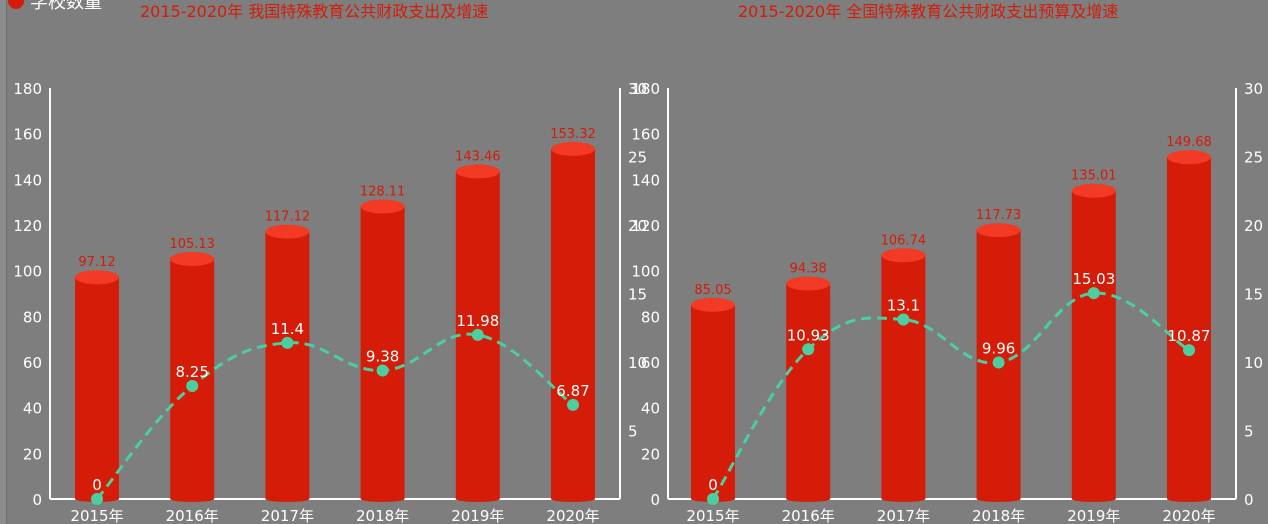 This screenshot has width=1268, height=524. I want to click on left-y-tick-label: 80, so click(32, 317).